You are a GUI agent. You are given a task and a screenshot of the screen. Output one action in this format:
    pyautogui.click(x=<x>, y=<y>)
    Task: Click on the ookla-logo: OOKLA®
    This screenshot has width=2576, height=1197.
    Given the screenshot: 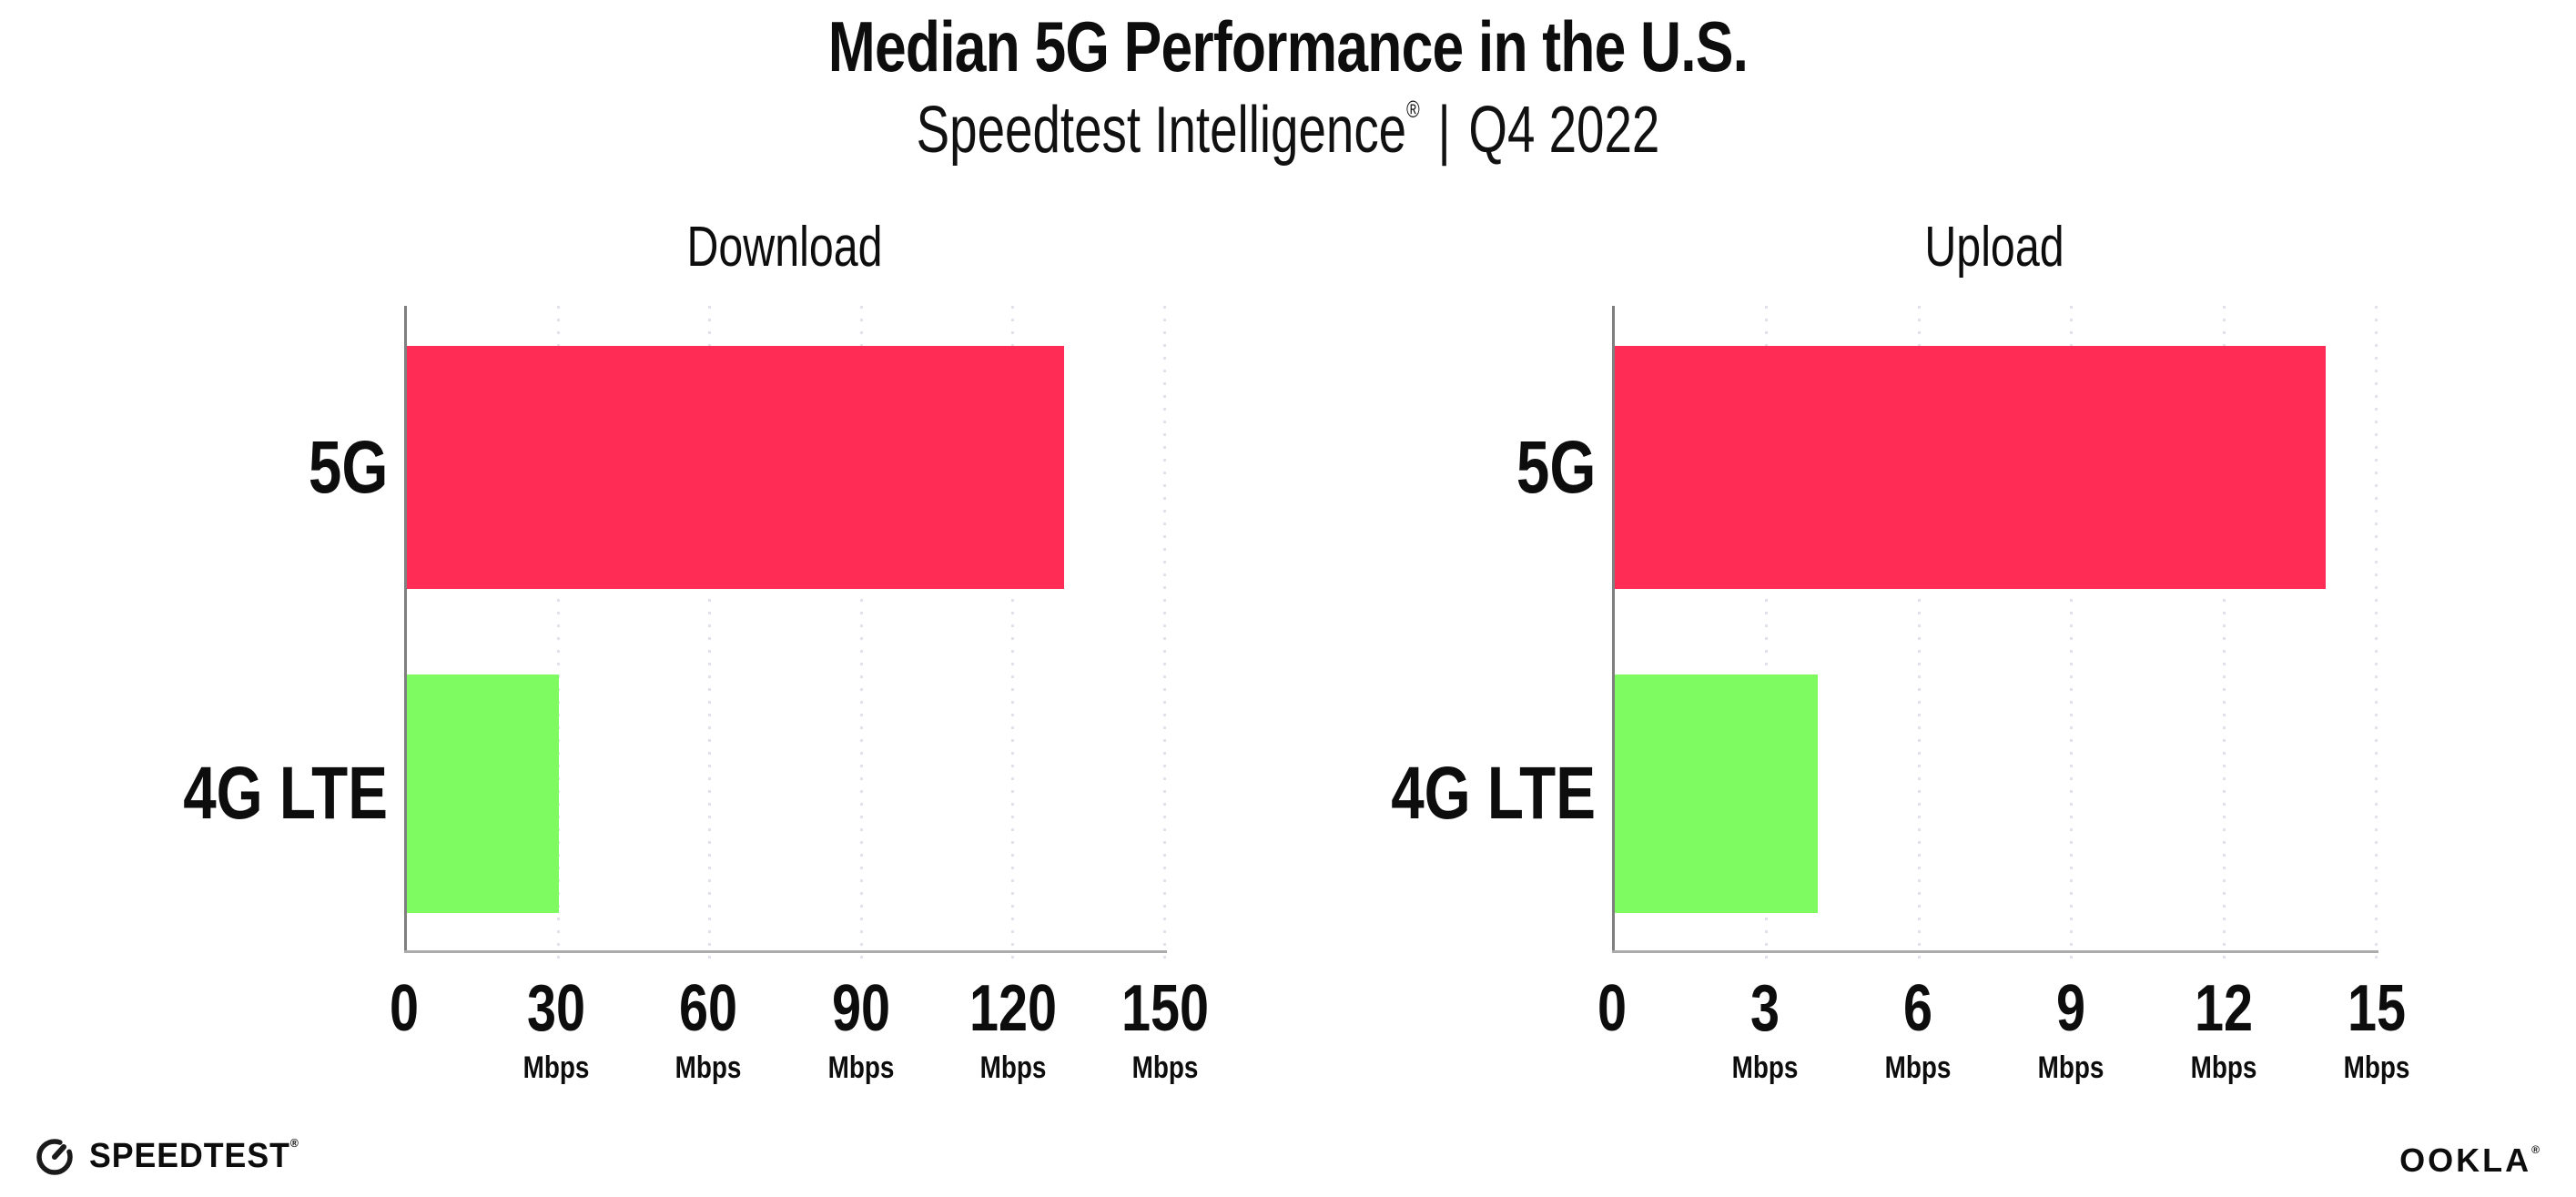 What is the action you would take?
    pyautogui.click(x=2469, y=1160)
    